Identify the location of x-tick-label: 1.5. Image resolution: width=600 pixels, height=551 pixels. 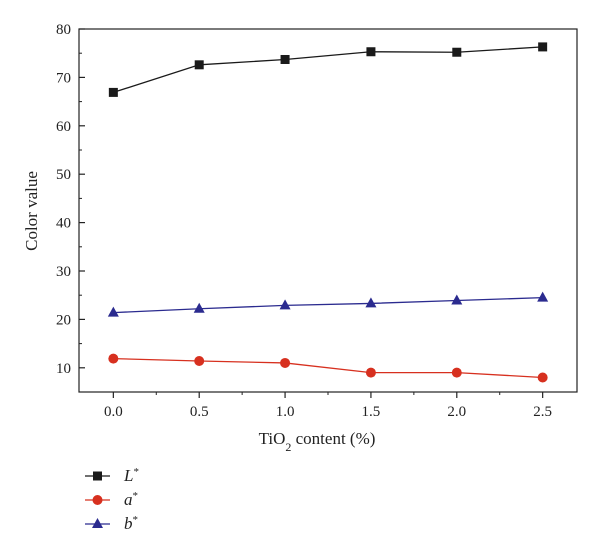
(371, 412).